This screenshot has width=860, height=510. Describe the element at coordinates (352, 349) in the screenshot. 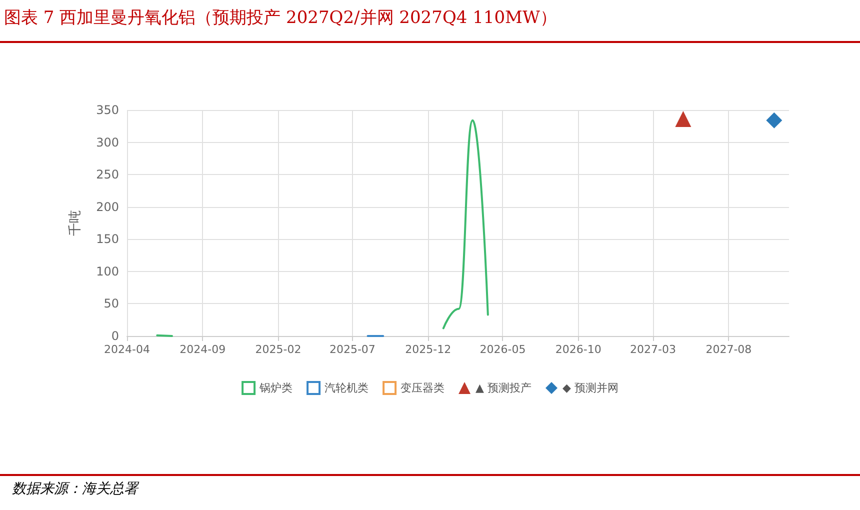

I see `x-tick-label: 2025-07` at that location.